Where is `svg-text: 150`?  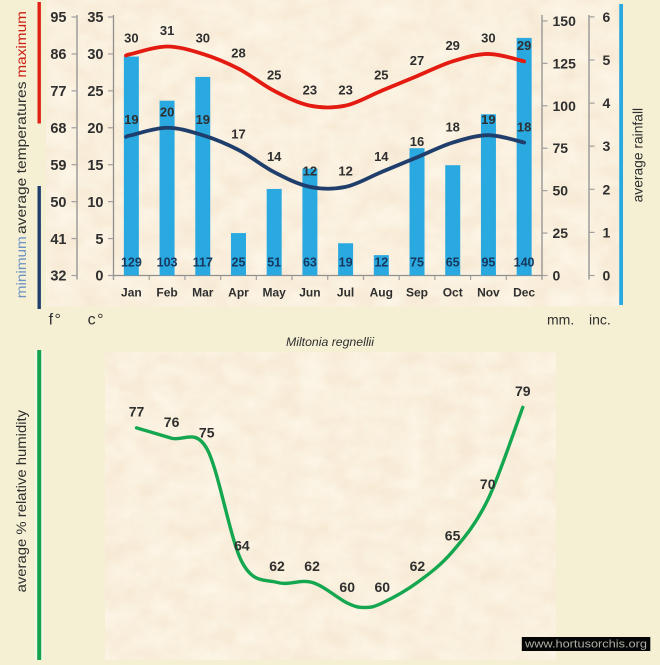 svg-text: 150 is located at coordinates (565, 21).